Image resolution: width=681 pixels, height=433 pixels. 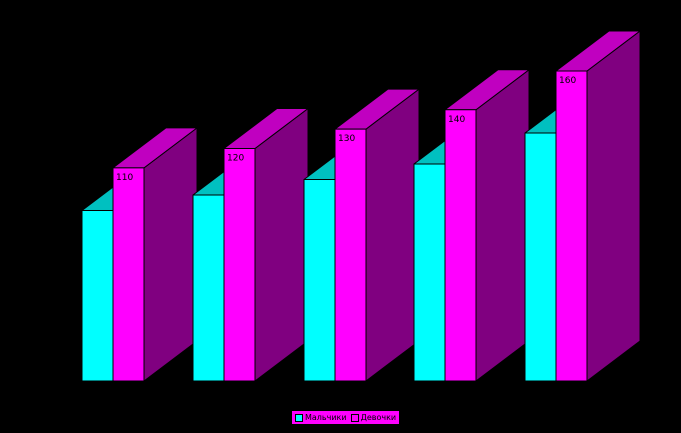 I want to click on bar-s2-c4-side, so click(x=502, y=225).